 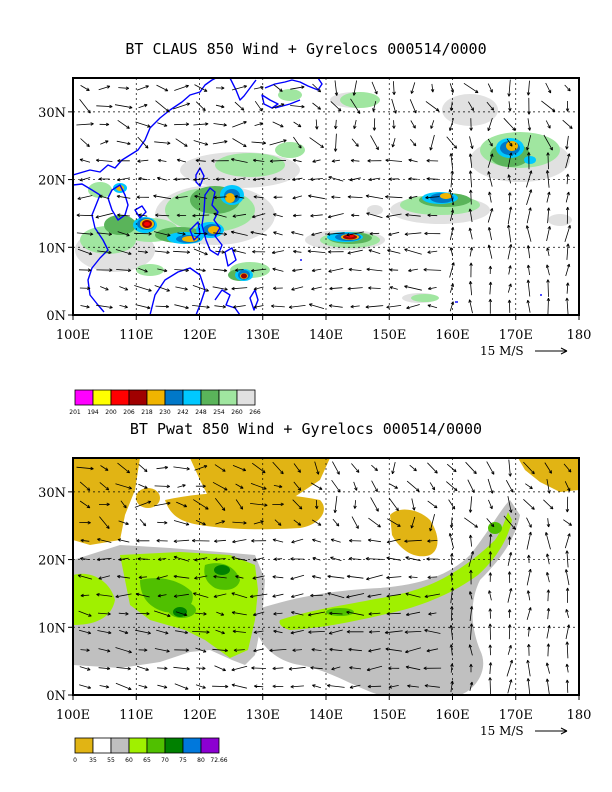 What do you see at coordinates (326, 335) in the screenshot?
I see `x-tick-label: 140E` at bounding box center [326, 335].